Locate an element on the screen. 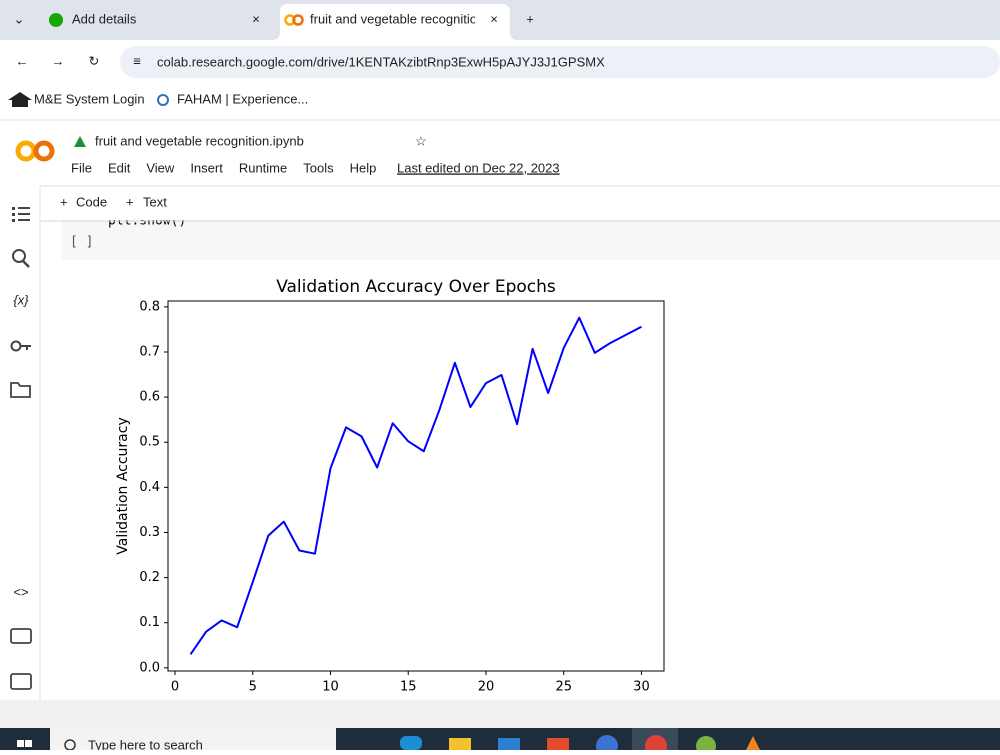 Image resolution: width=1000 pixels, height=755 pixels. x-tick-label: 20 is located at coordinates (486, 687).